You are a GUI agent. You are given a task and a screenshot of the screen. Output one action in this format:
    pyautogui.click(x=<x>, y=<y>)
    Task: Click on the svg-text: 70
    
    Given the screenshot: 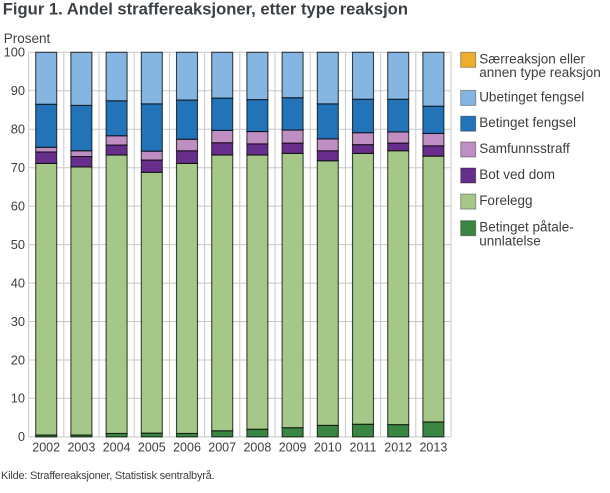 What is the action you would take?
    pyautogui.click(x=18, y=167)
    